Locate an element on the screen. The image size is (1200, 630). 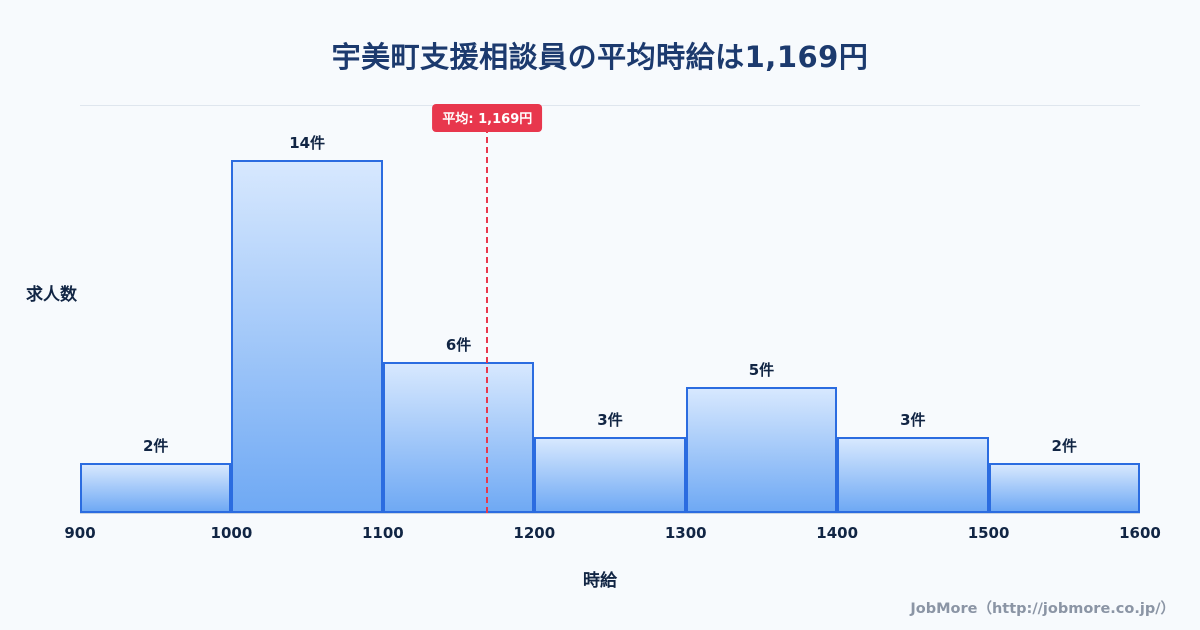
mean-line is located at coordinates (487, 320).